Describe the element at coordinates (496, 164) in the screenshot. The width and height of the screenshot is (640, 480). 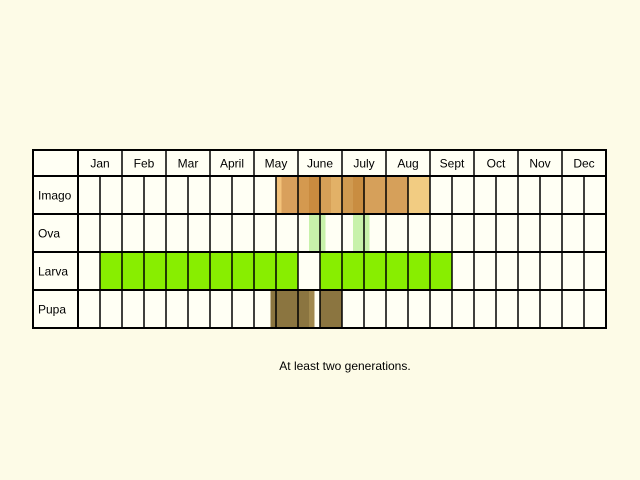
I see `month-label-oct: Oct` at that location.